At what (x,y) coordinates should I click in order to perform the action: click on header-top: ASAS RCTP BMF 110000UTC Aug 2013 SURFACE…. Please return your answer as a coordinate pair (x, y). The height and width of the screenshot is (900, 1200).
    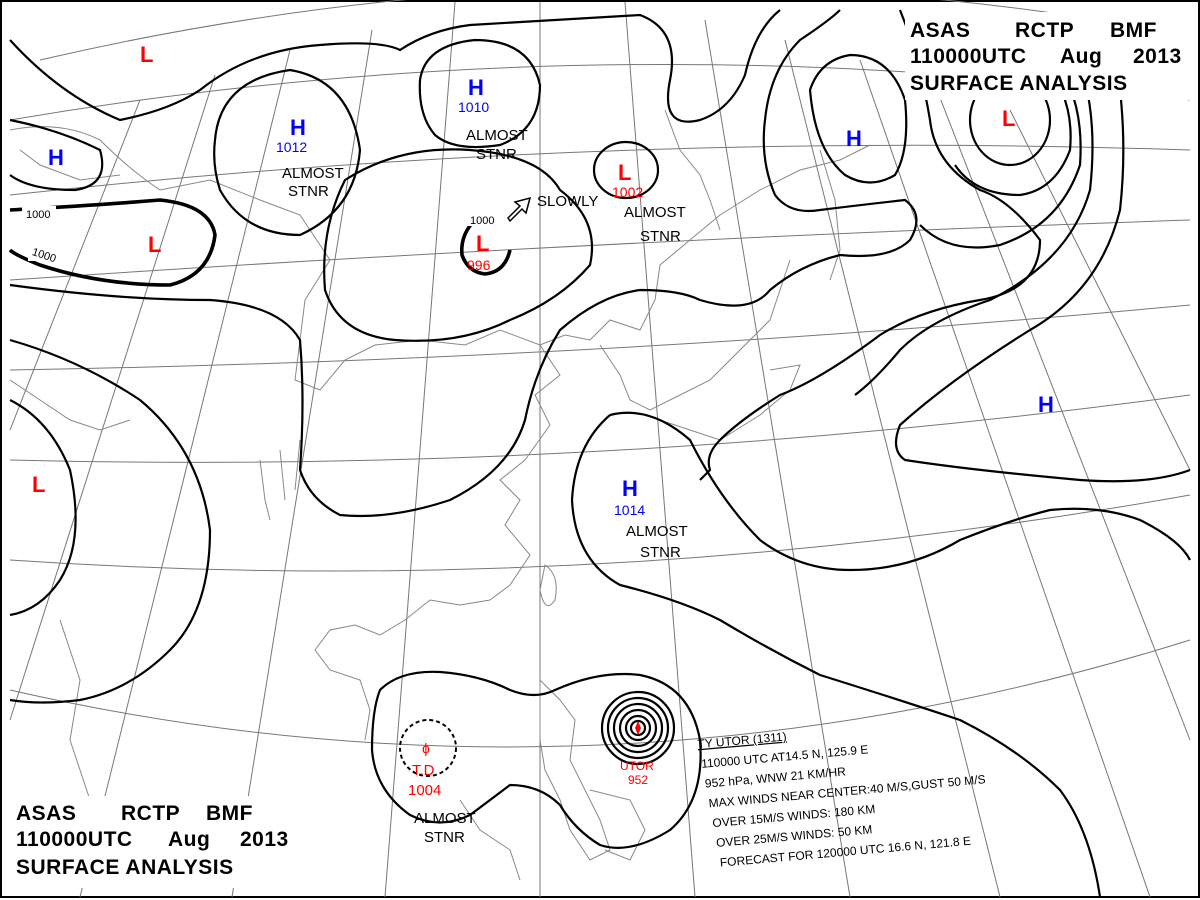
    Looking at the image, I should click on (1050, 56).